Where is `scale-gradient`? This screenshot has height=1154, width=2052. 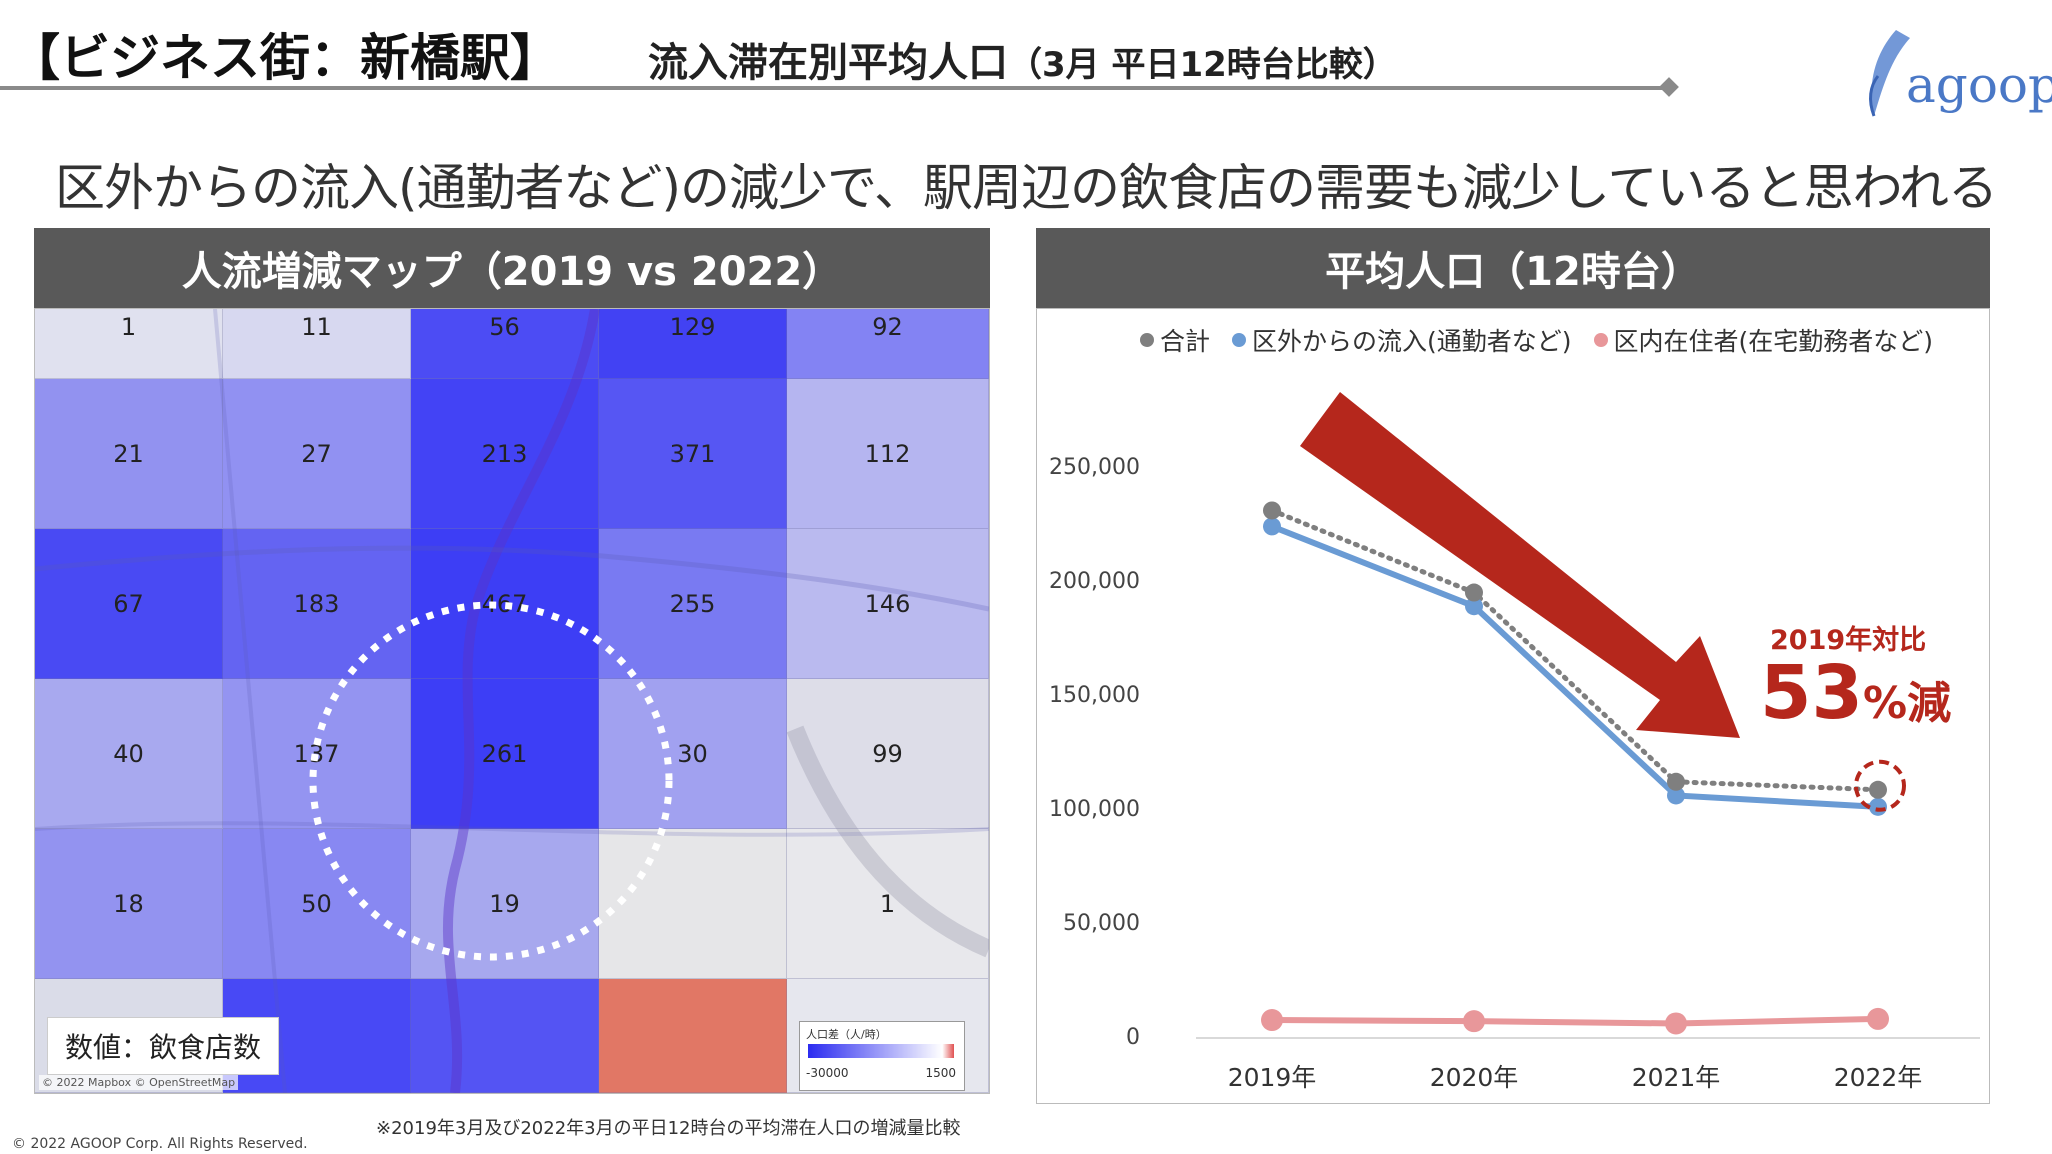 scale-gradient is located at coordinates (881, 1051).